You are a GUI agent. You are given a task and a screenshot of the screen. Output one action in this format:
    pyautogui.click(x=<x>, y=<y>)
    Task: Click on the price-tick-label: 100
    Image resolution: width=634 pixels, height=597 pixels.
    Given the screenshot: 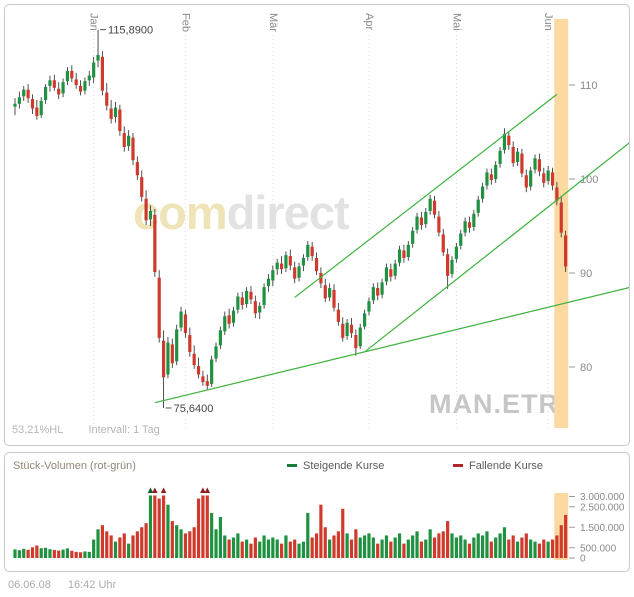 What is the action you would take?
    pyautogui.click(x=589, y=180)
    